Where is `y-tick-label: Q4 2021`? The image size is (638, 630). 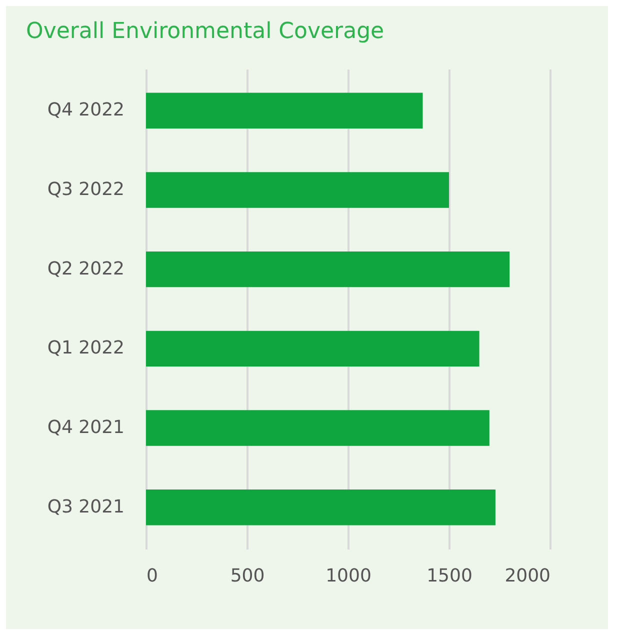 y-tick-label: Q4 2021 is located at coordinates (85, 427).